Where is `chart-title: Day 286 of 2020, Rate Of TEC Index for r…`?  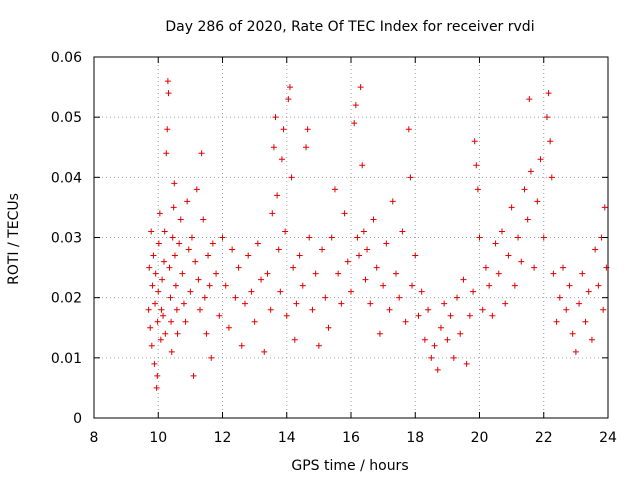 chart-title: Day 286 of 2020, Rate Of TEC Index for r… is located at coordinates (349, 27).